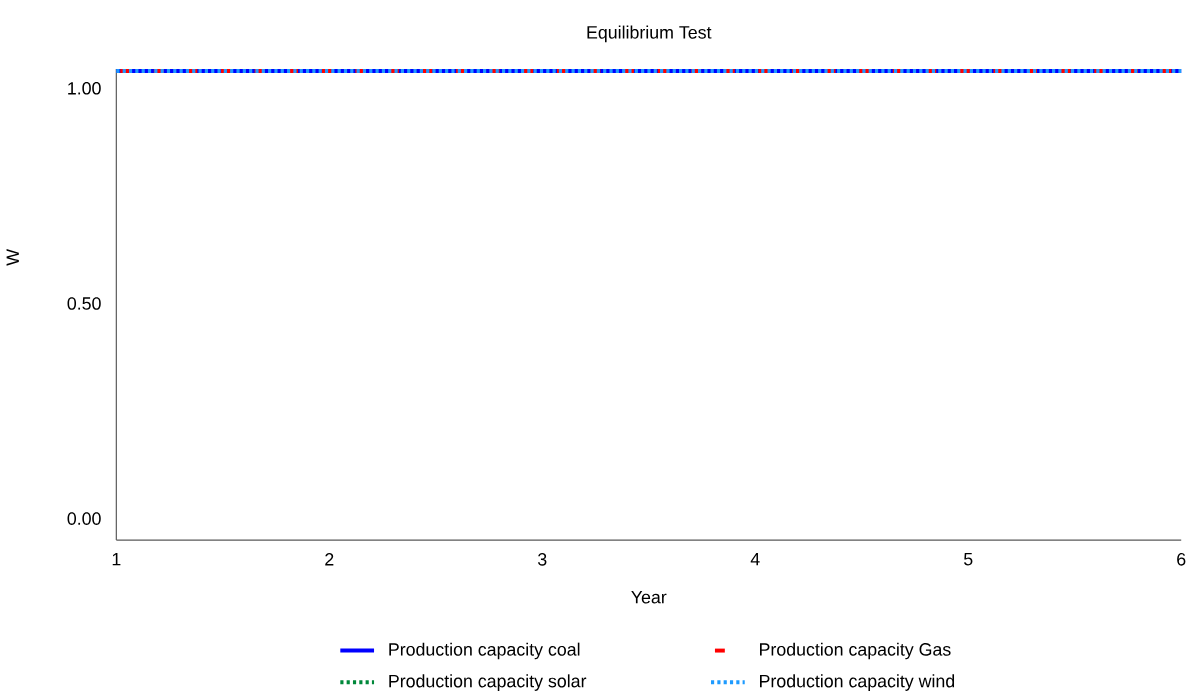  I want to click on x-tick-label: 1, so click(116, 559).